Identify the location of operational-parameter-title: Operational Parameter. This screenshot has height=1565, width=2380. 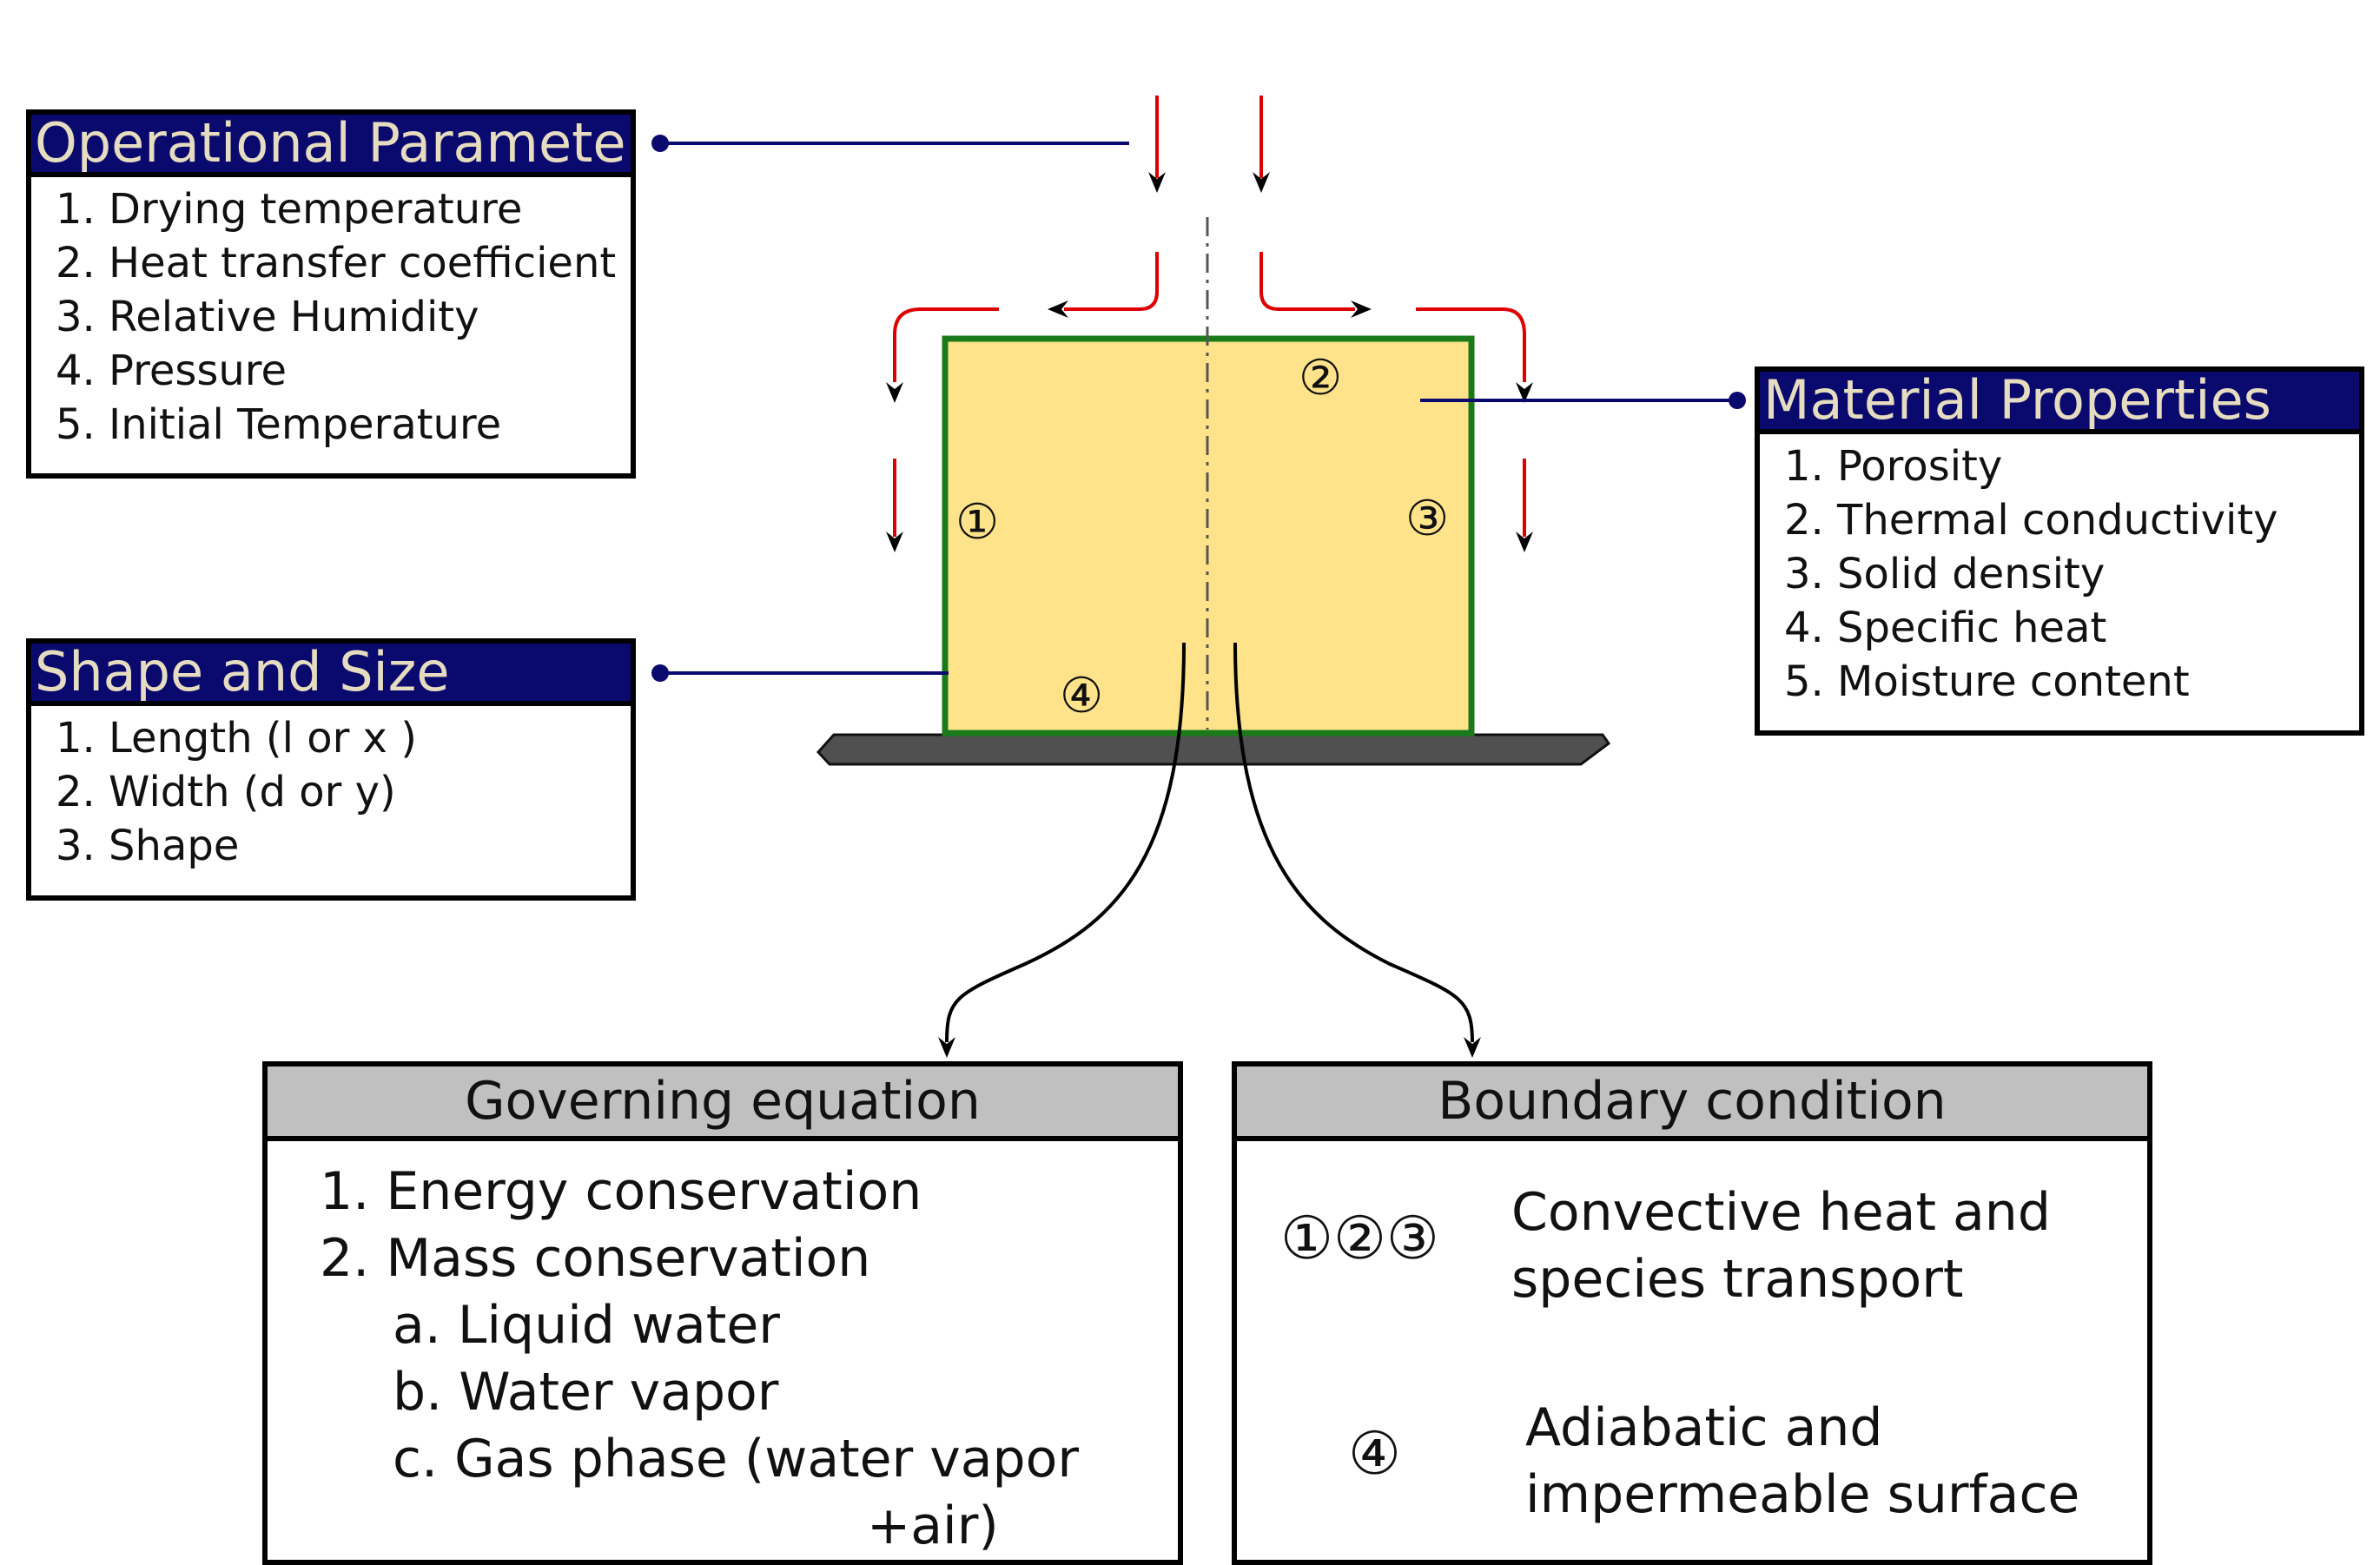
(331, 146).